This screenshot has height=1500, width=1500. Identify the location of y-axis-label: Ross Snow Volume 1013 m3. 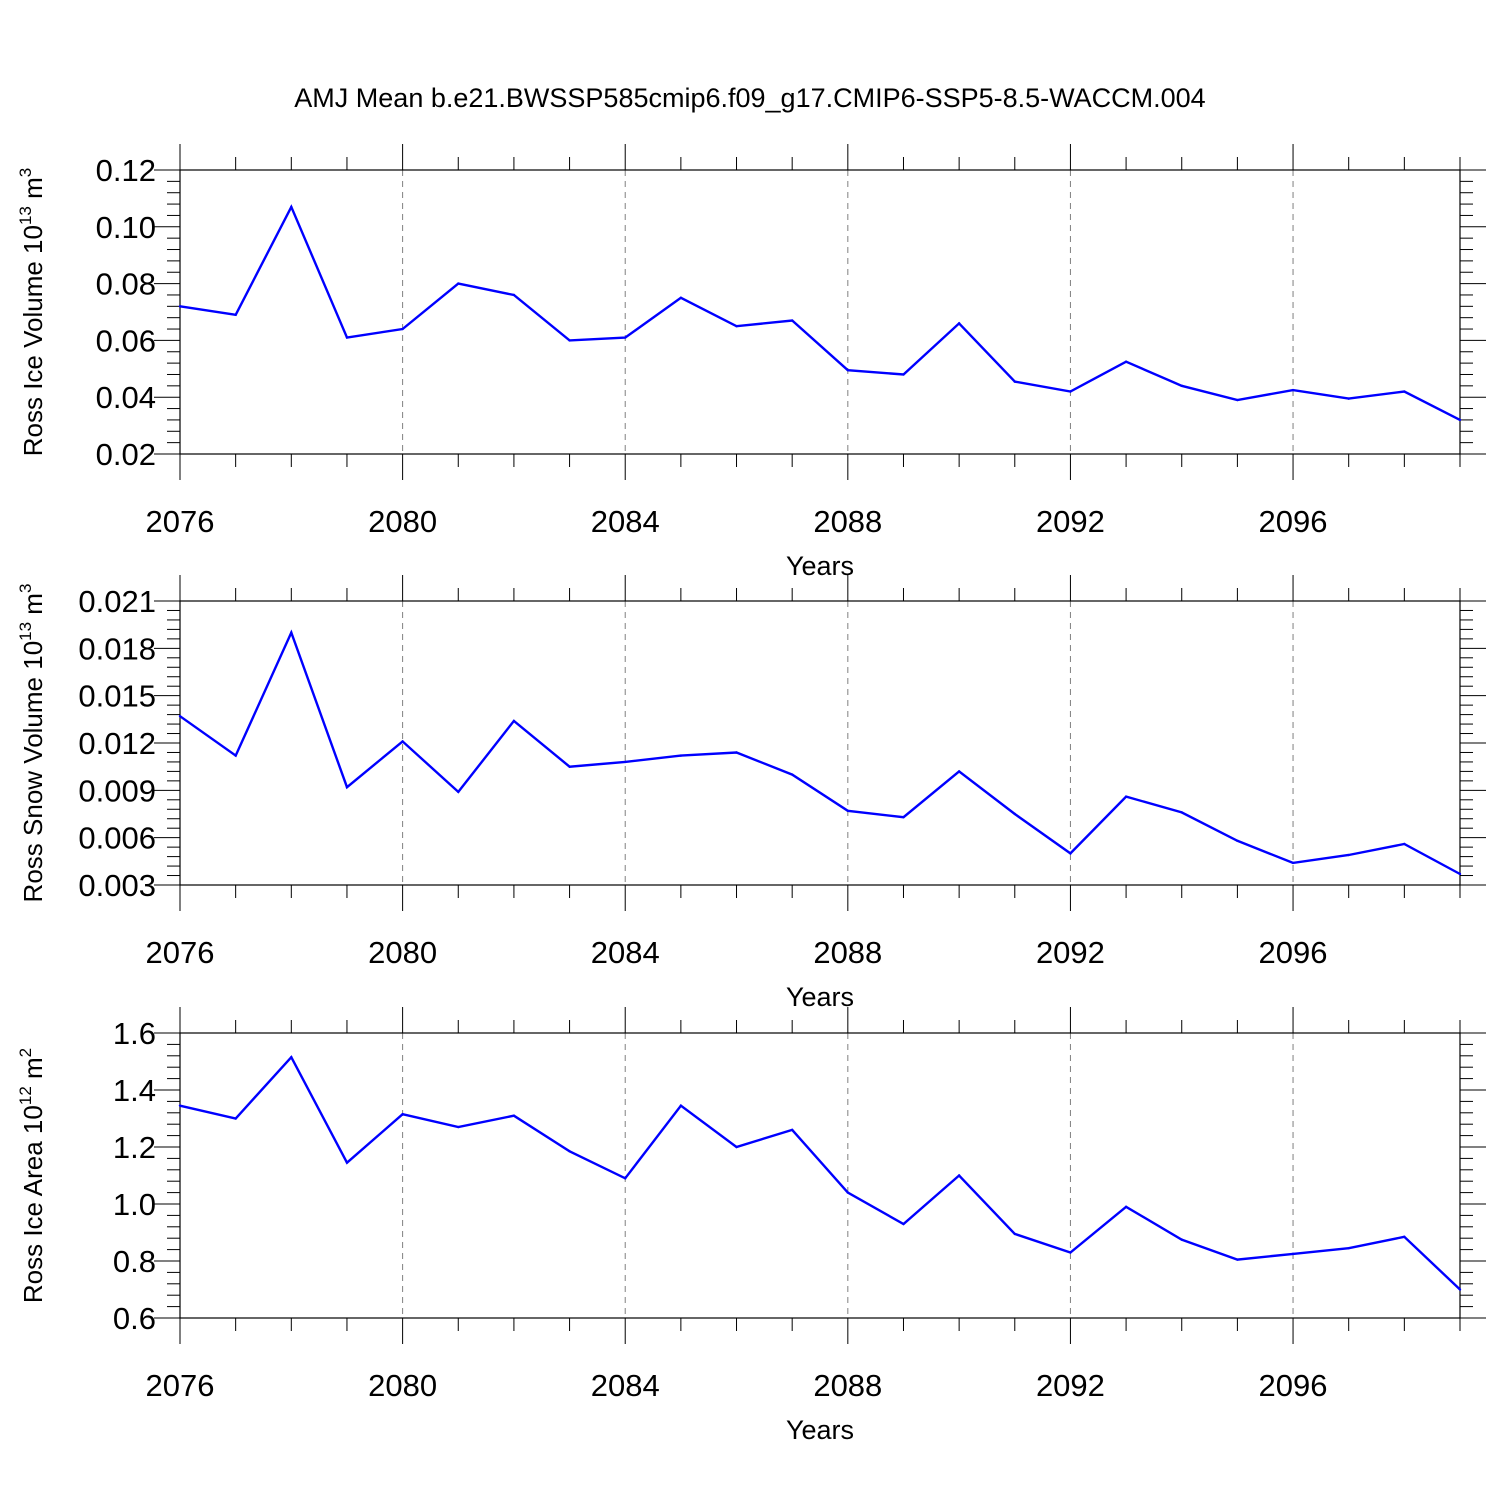
(32, 743).